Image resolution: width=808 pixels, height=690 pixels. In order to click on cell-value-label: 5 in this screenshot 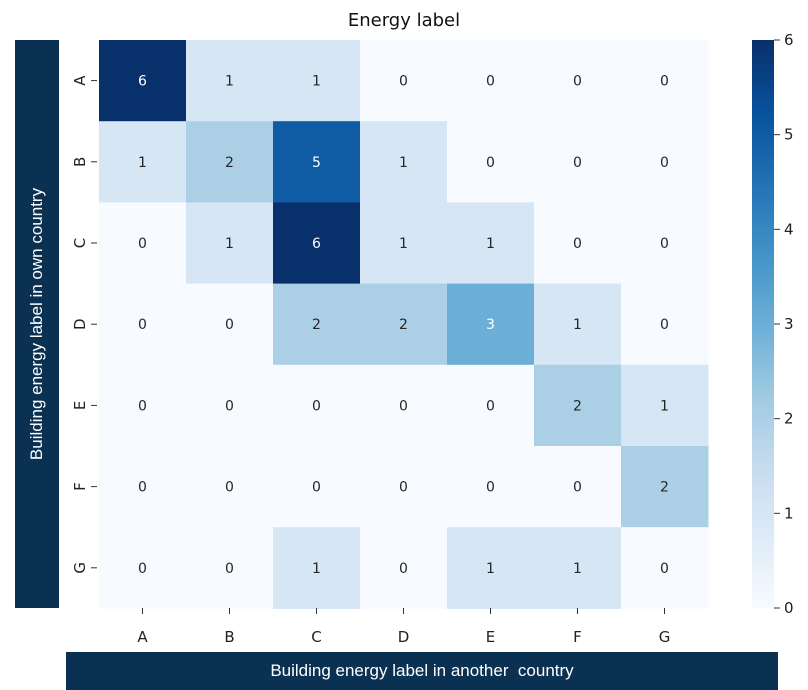, I will do `click(316, 163)`.